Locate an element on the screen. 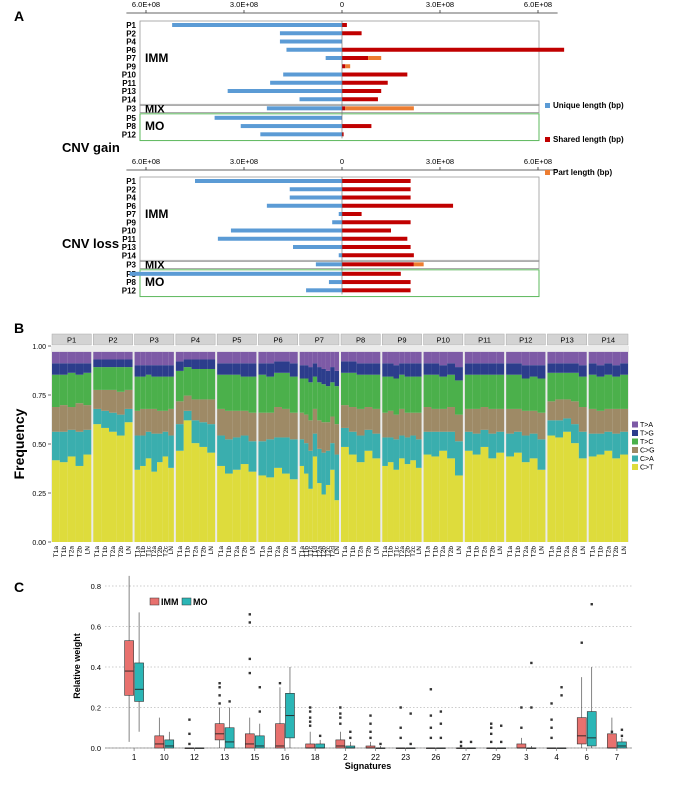 The width and height of the screenshot is (677, 785). sample-label: T2b is located at coordinates (80, 552).